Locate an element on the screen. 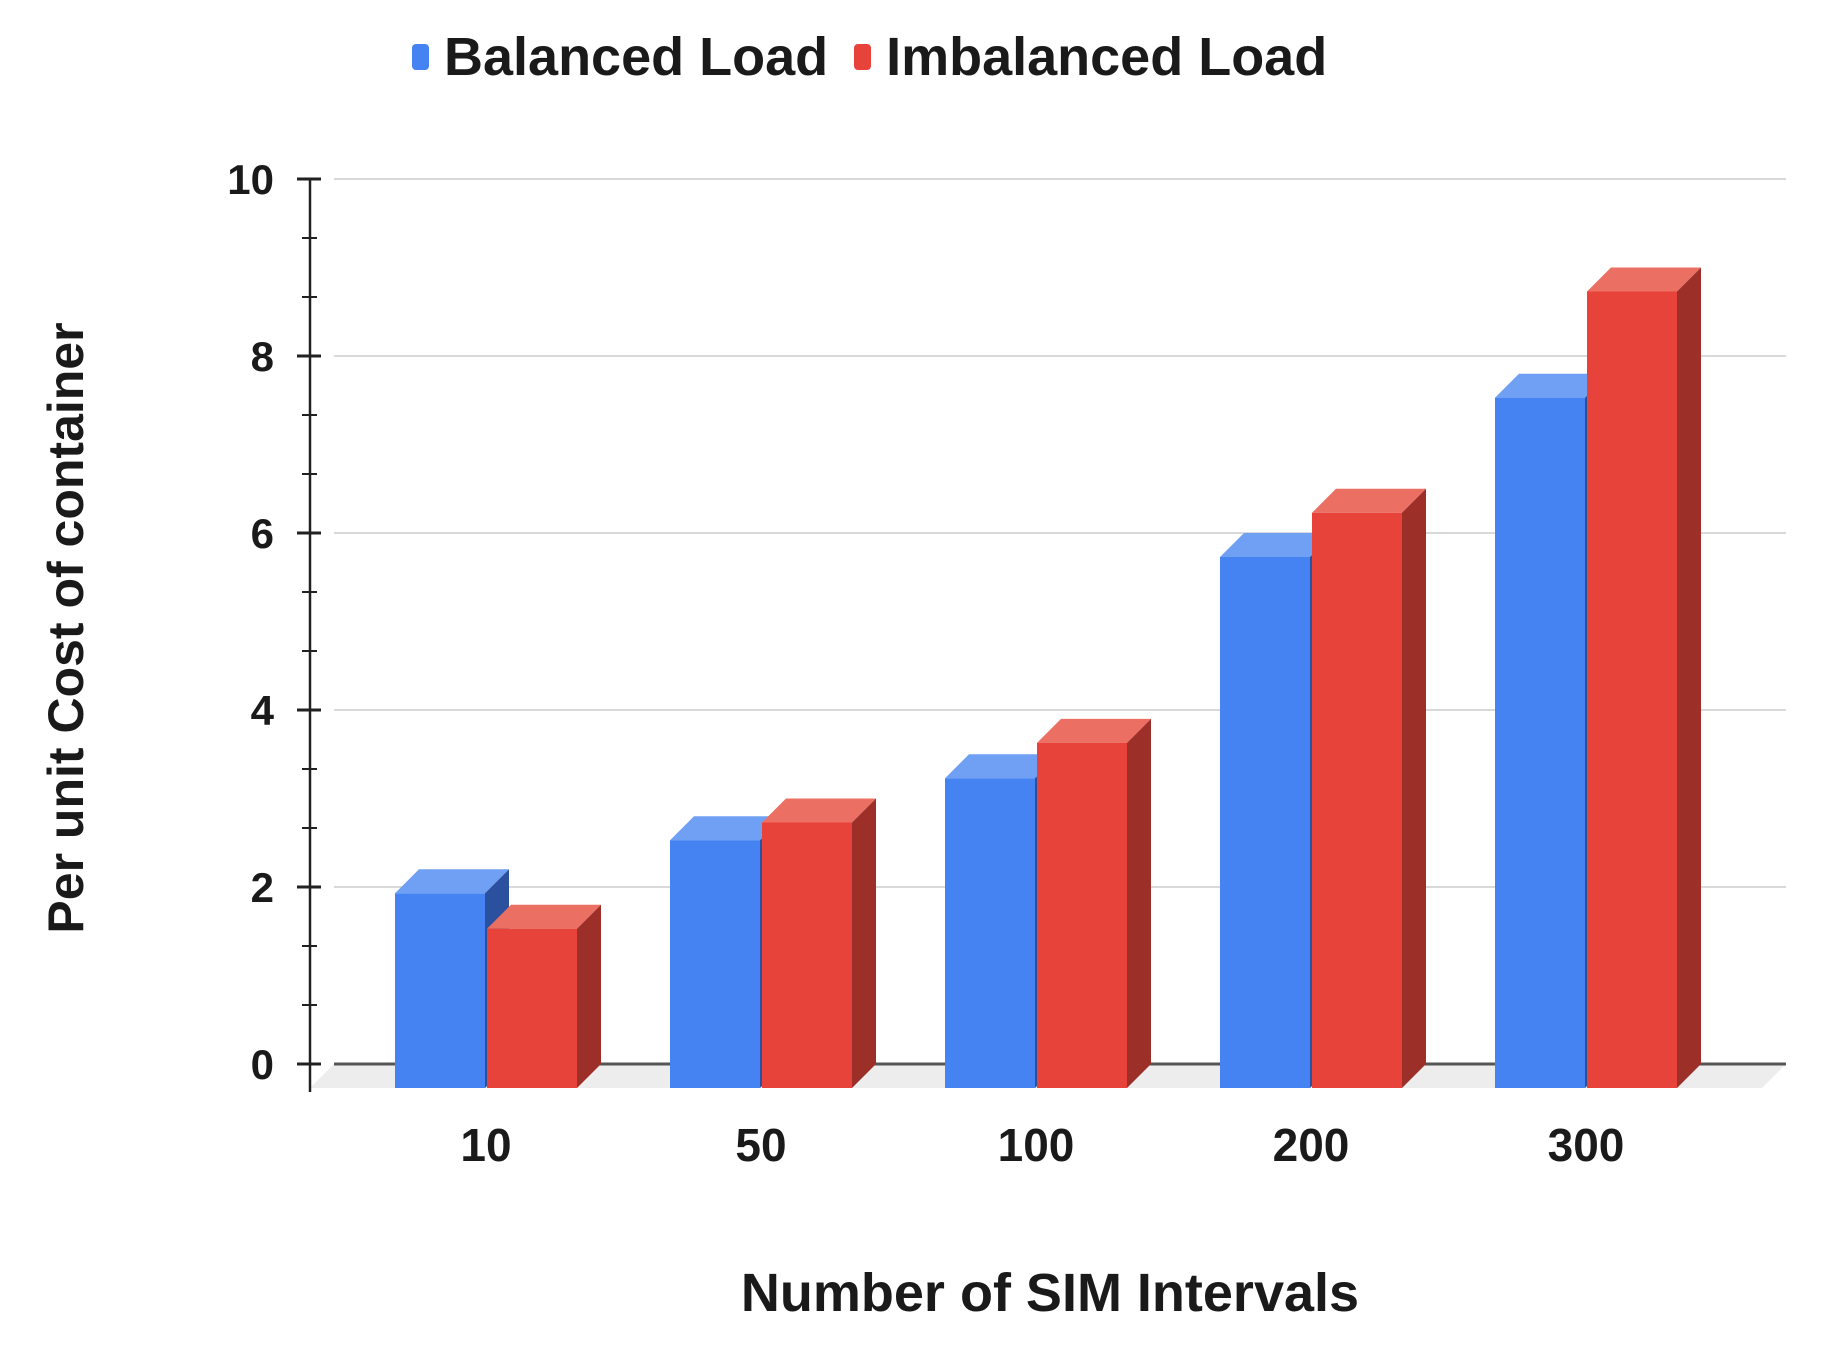 The width and height of the screenshot is (1833, 1366). legend-label-balanced: Balanced Load is located at coordinates (636, 57).